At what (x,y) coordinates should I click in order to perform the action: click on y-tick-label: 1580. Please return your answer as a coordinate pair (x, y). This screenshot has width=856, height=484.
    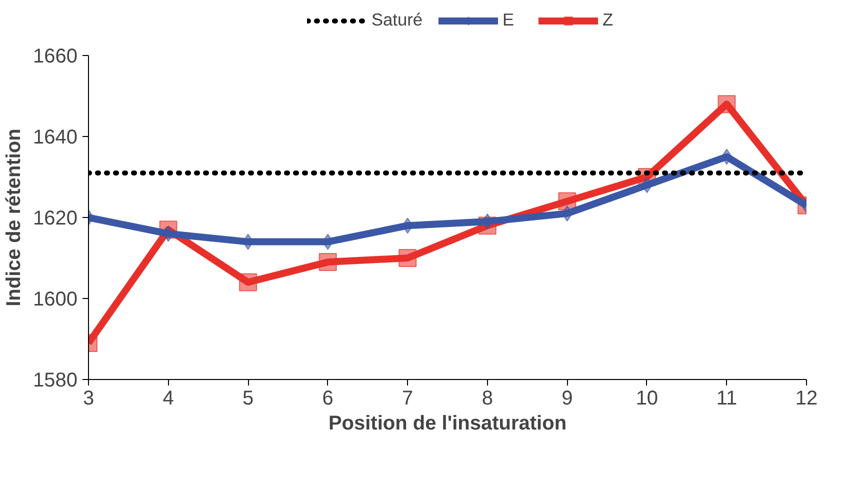
    Looking at the image, I should click on (55, 381).